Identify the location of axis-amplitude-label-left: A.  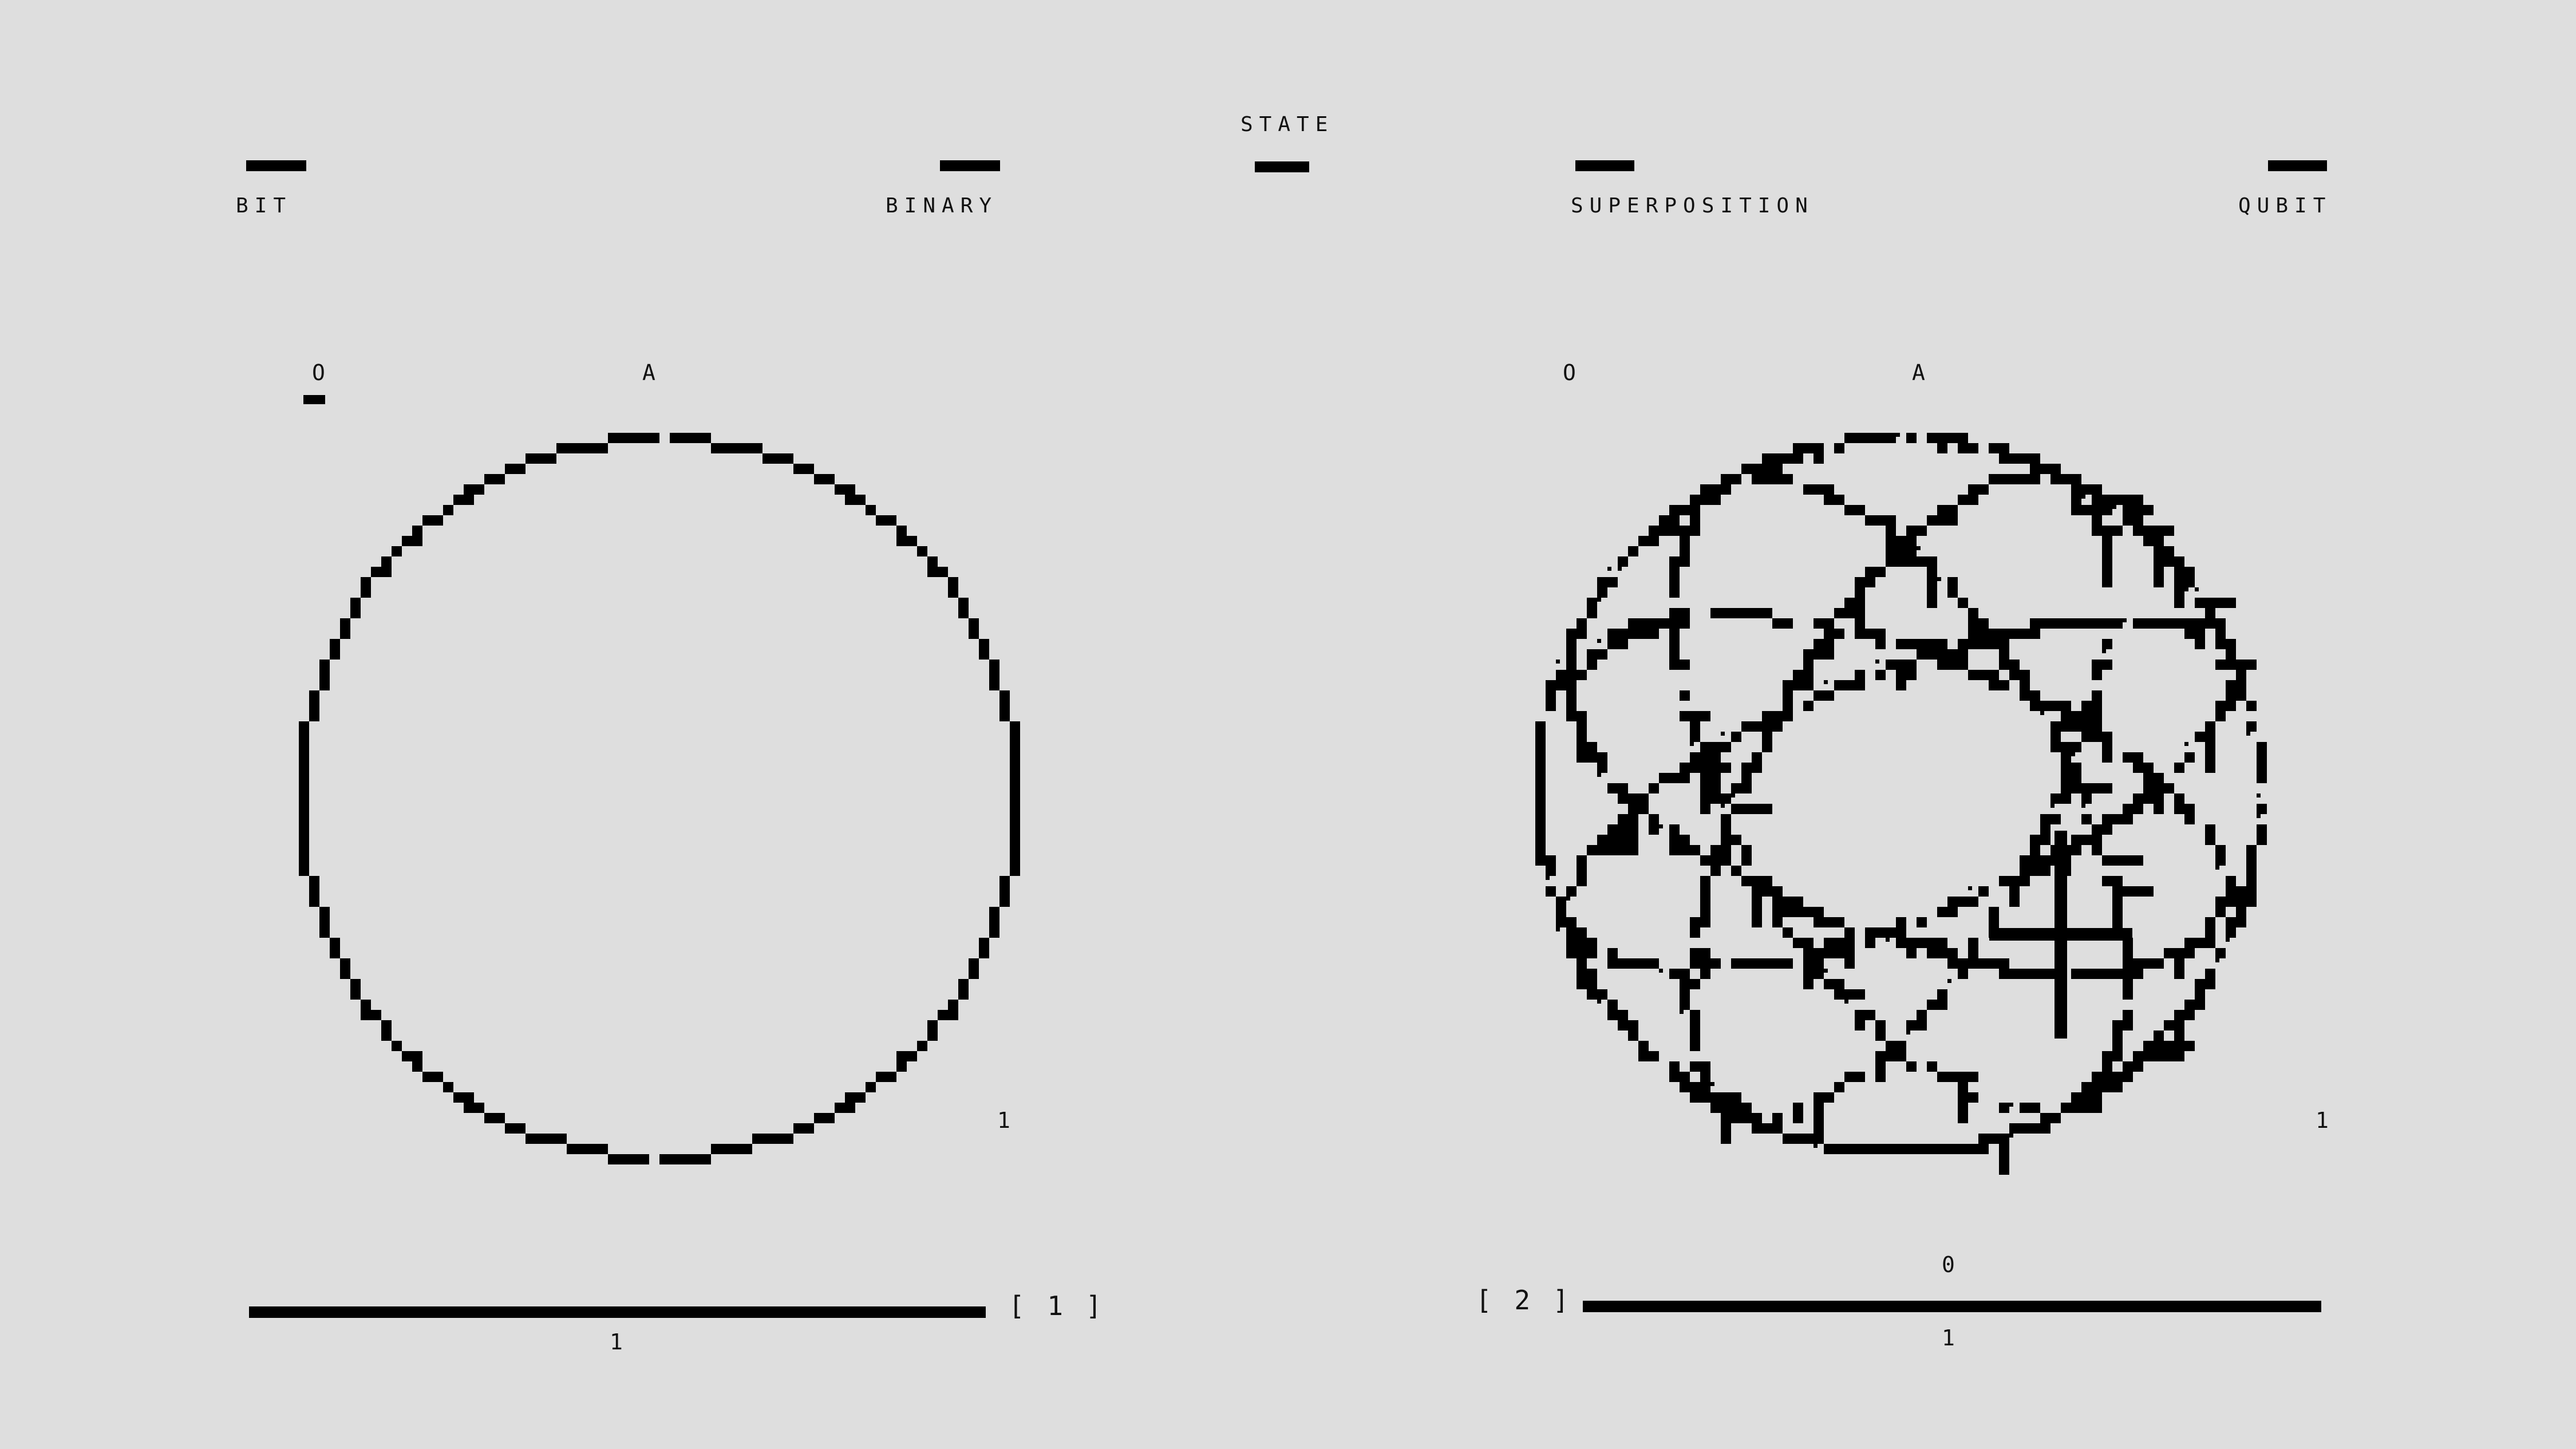
(648, 372).